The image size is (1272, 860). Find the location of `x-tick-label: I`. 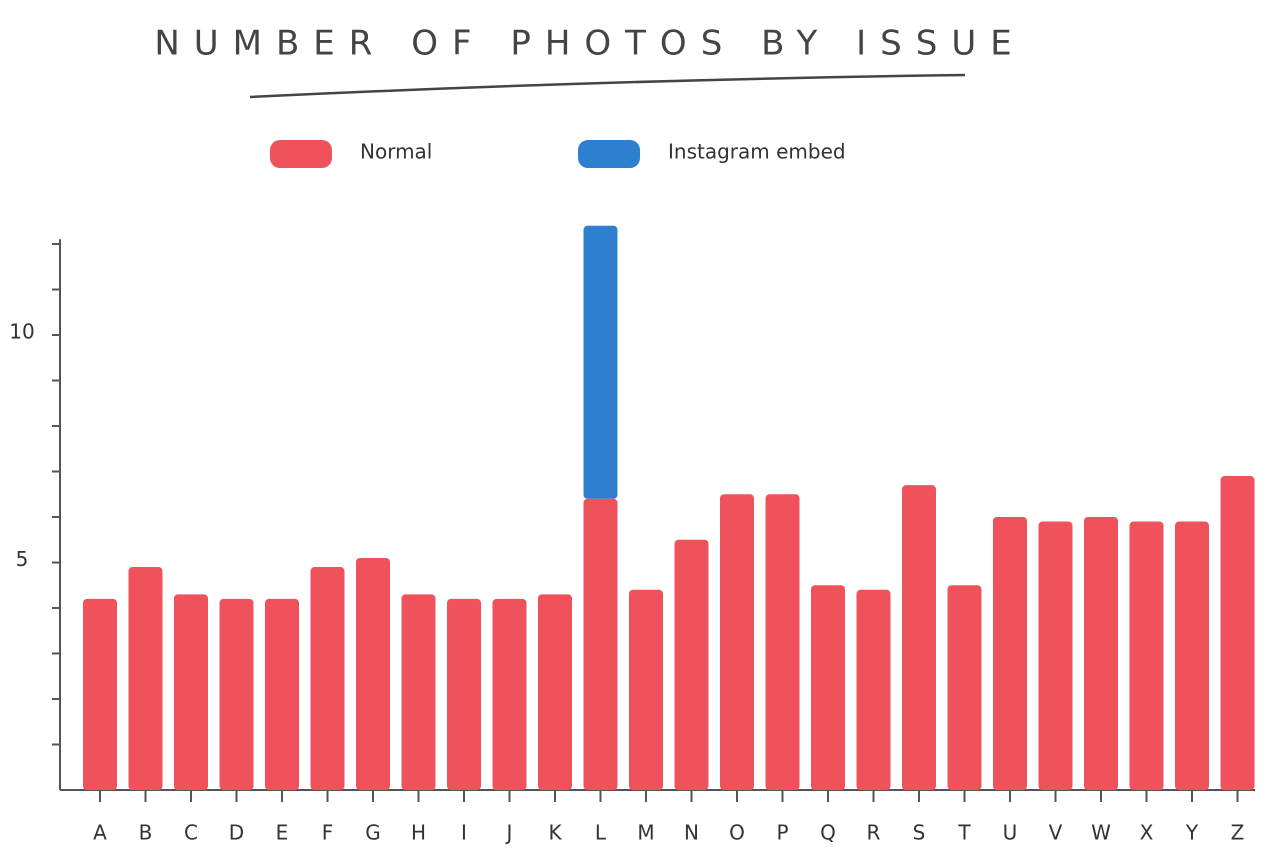

x-tick-label: I is located at coordinates (464, 833).